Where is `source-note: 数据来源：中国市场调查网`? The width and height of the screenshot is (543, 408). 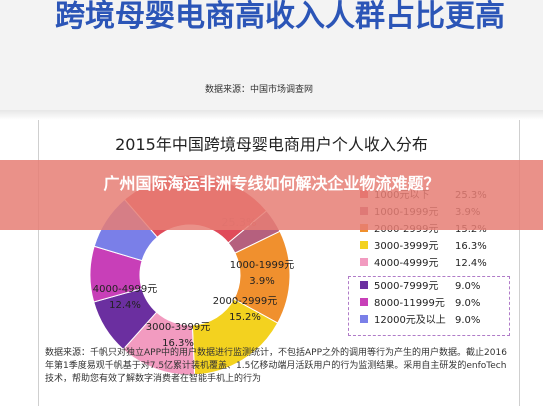 source-note: 数据来源：中国市场调查网 is located at coordinates (259, 90).